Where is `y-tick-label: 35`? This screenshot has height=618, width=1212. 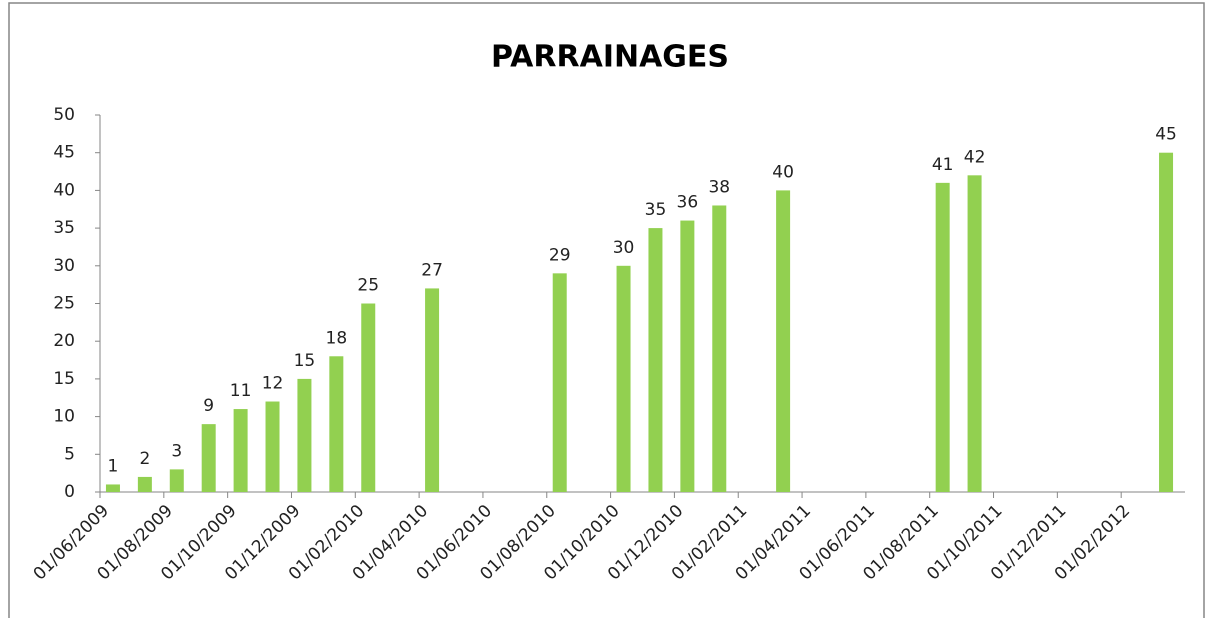 y-tick-label: 35 is located at coordinates (64, 228).